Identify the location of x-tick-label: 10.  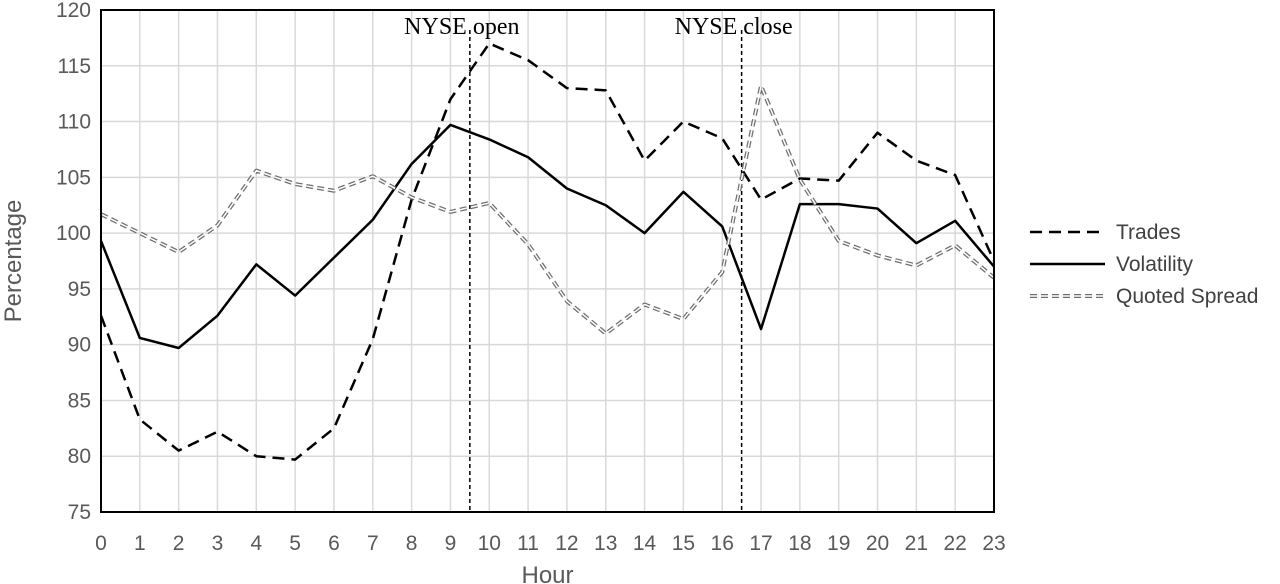
(489, 543).